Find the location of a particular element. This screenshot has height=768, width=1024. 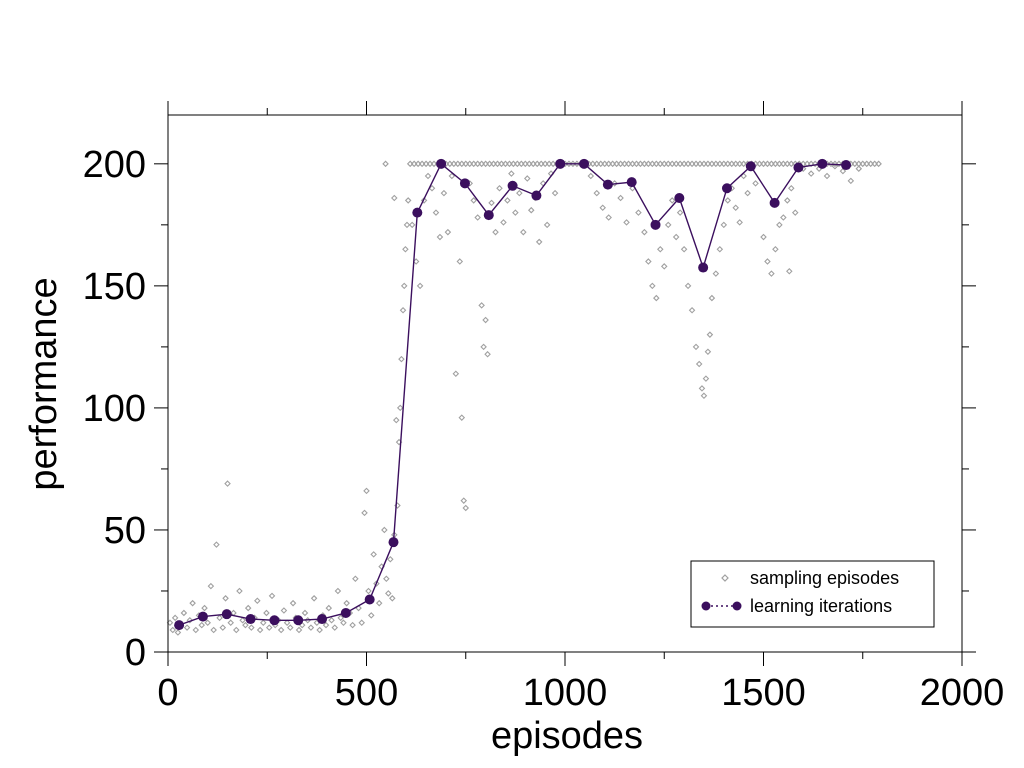

y-tick-label: 150 is located at coordinates (114, 287).